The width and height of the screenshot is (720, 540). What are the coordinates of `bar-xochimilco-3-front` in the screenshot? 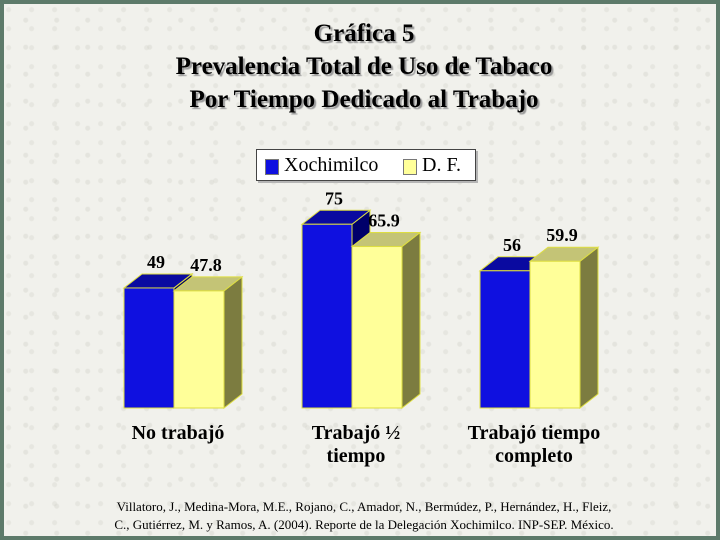 It's located at (505, 339).